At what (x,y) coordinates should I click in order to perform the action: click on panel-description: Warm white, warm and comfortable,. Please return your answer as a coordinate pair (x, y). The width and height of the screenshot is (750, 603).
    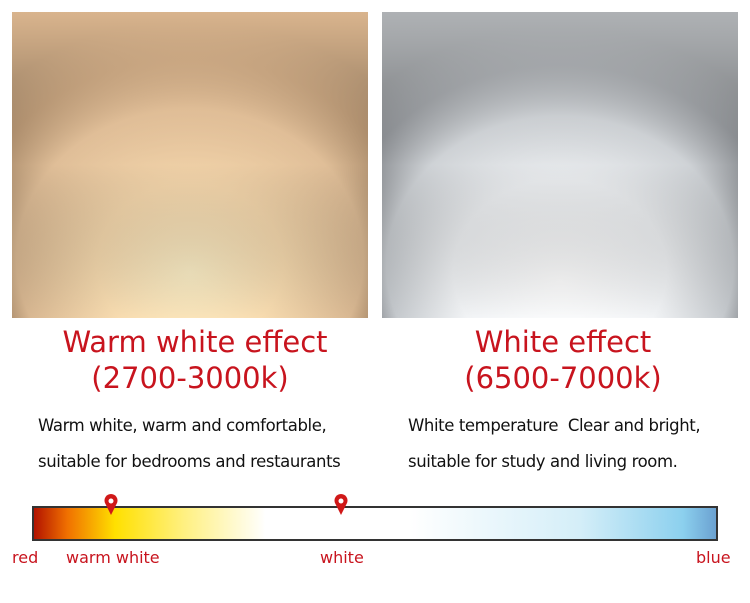
    Looking at the image, I should click on (182, 425).